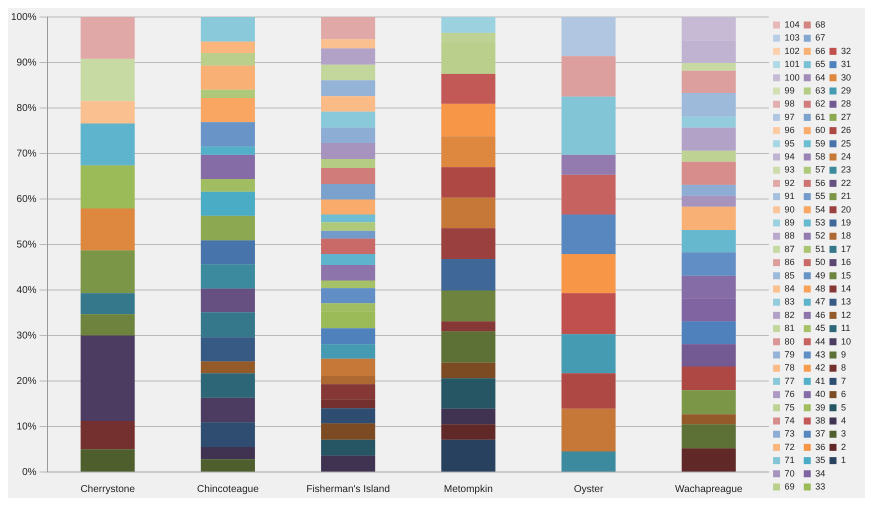 This screenshot has width=873, height=506. Describe the element at coordinates (789, 460) in the screenshot. I see `legend-label: 71` at that location.